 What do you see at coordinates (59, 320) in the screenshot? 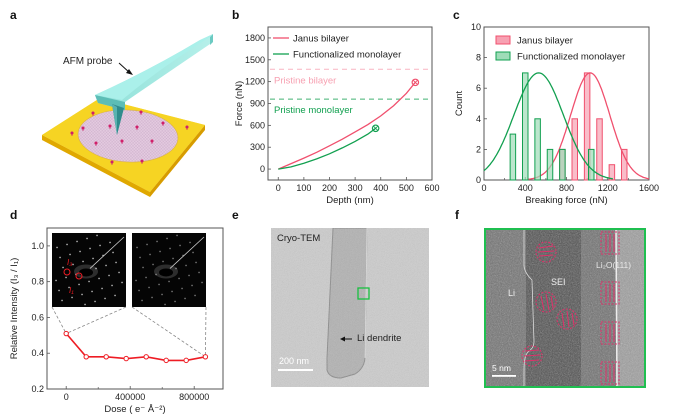
I see `inset-connector` at bounding box center [59, 320].